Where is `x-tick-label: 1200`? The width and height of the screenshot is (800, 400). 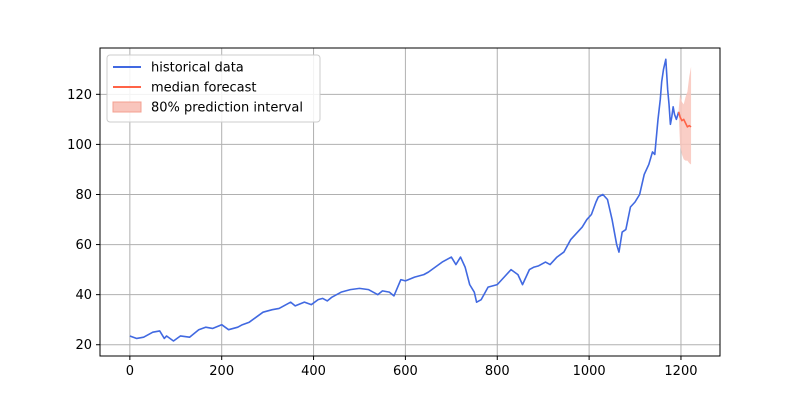 x-tick-label: 1200 is located at coordinates (680, 371).